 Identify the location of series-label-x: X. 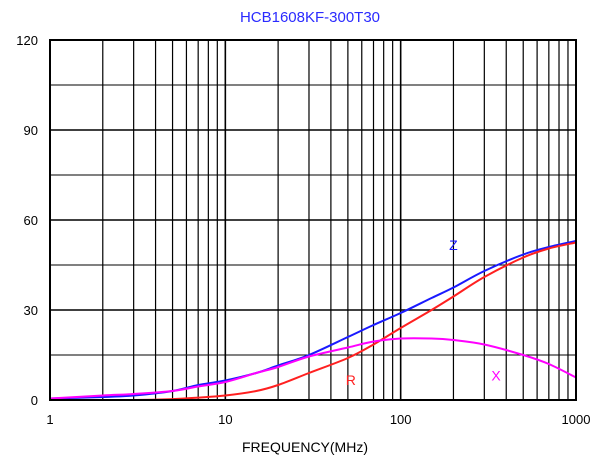
(496, 376).